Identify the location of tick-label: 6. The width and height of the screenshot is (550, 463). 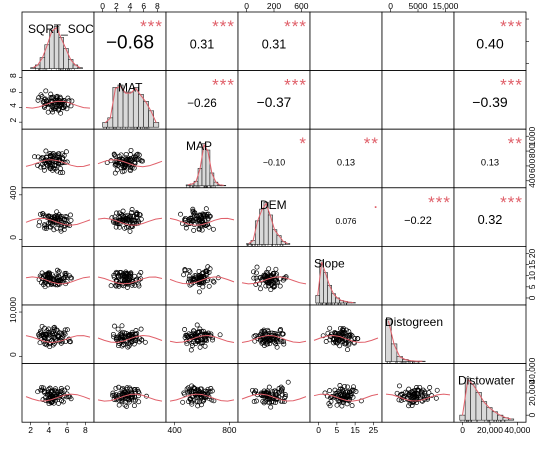
(67, 430).